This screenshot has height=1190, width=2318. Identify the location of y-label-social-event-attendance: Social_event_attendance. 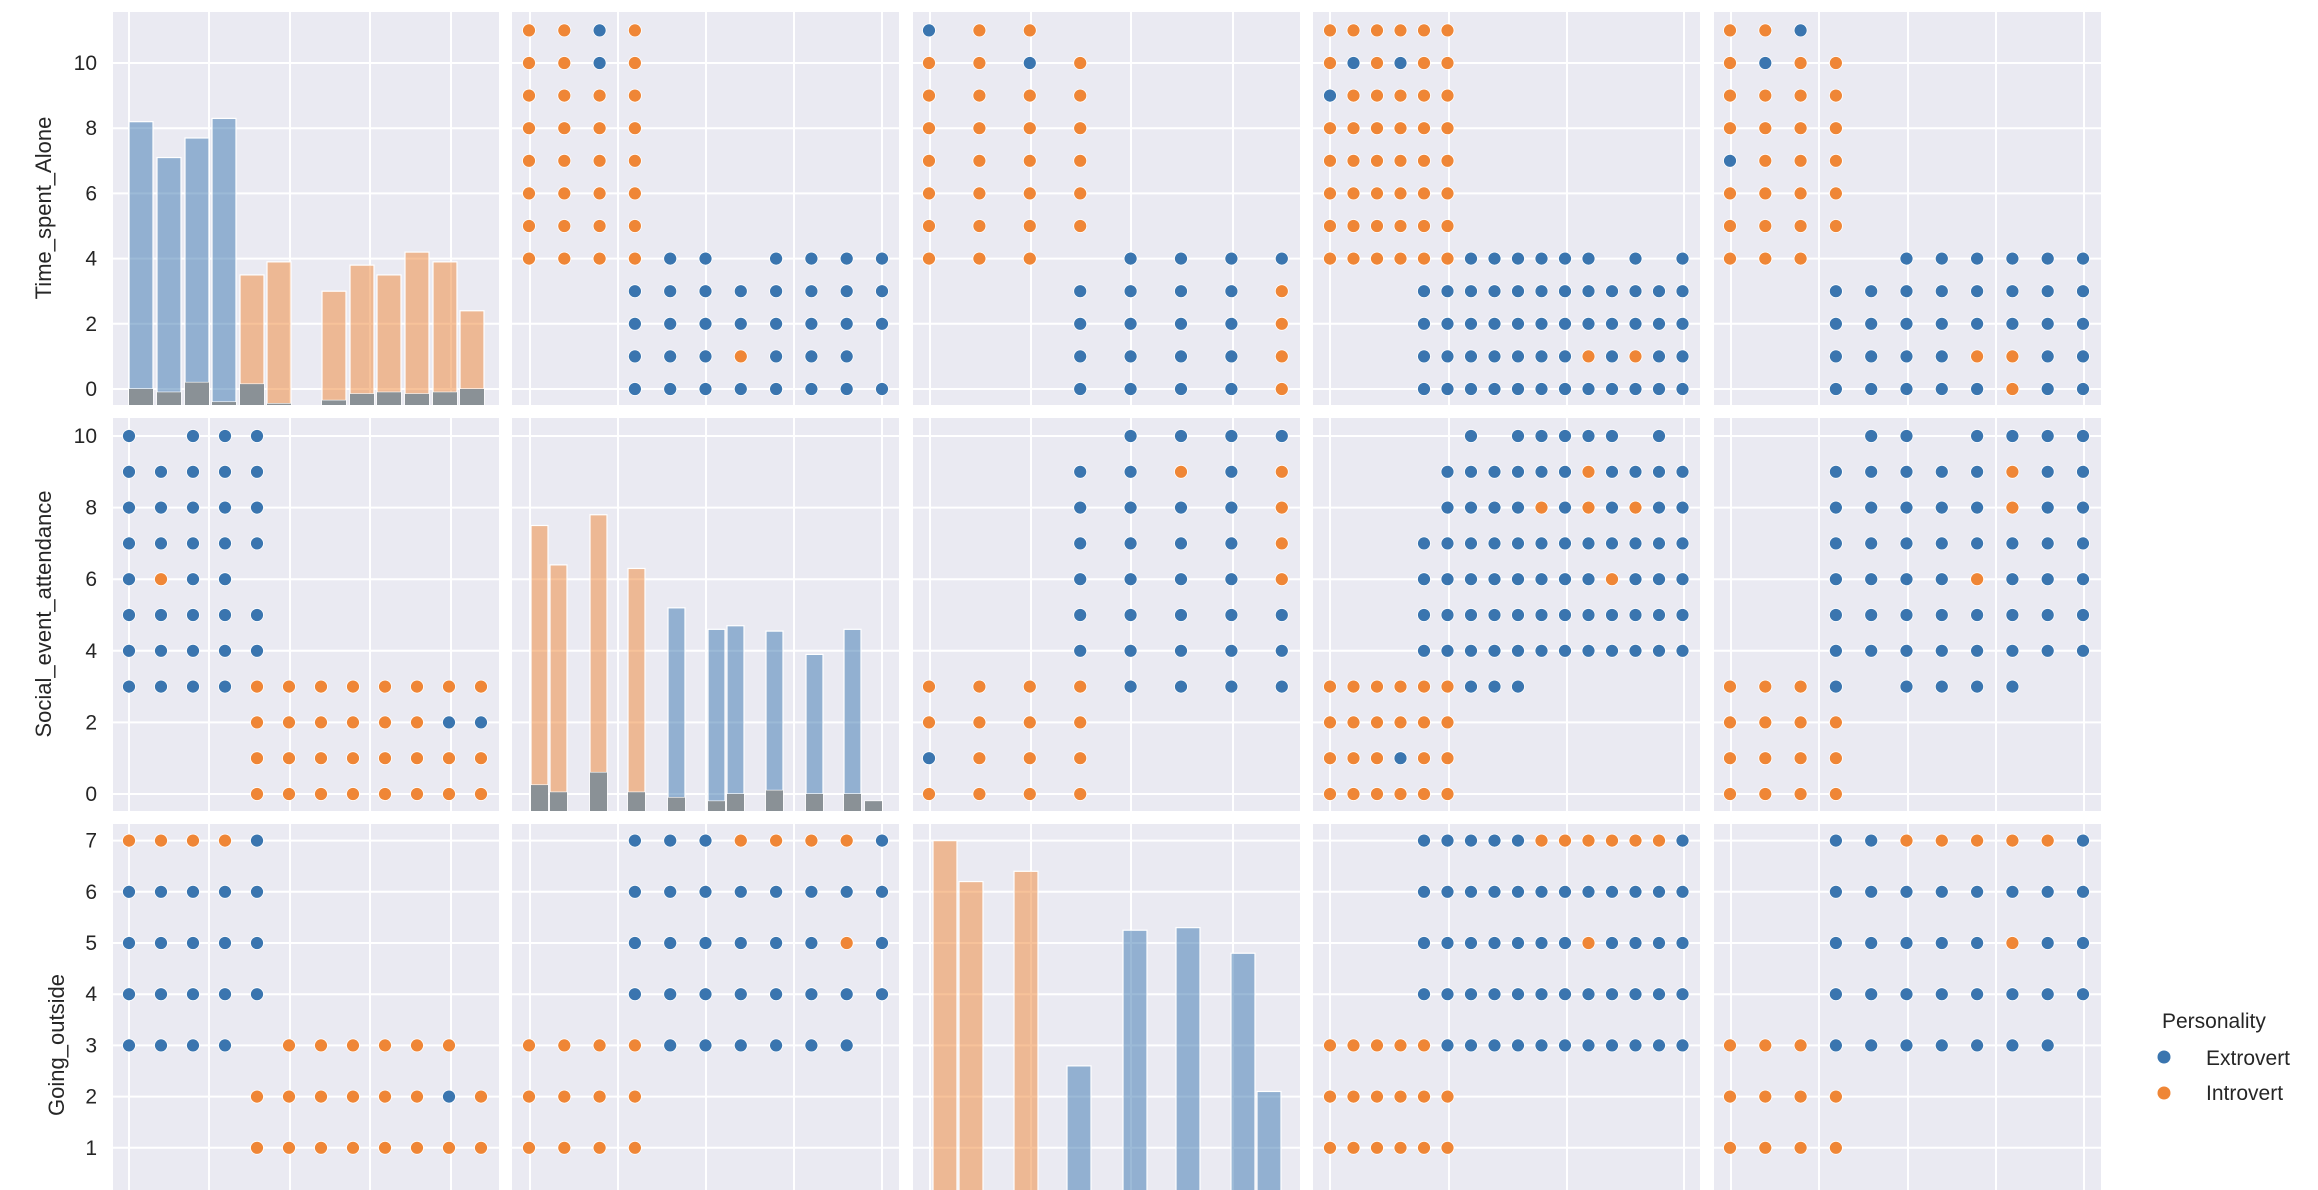
(43, 613).